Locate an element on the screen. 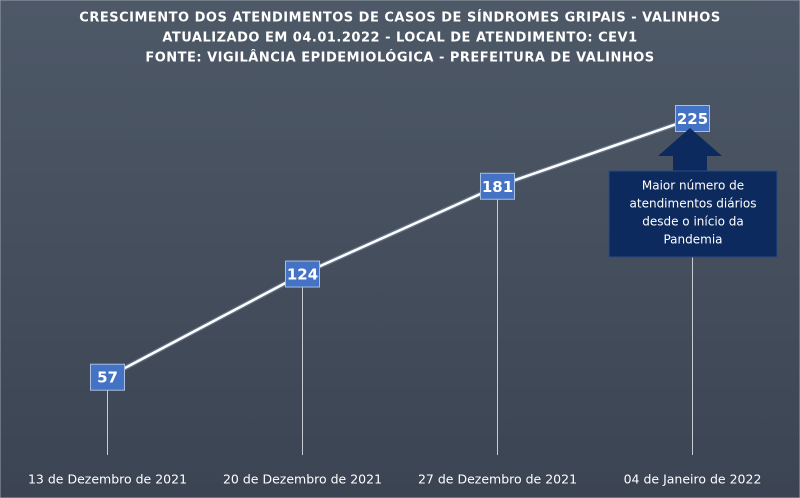  x-tick-label: 13 de Dezembro de 2021 is located at coordinates (107, 479).